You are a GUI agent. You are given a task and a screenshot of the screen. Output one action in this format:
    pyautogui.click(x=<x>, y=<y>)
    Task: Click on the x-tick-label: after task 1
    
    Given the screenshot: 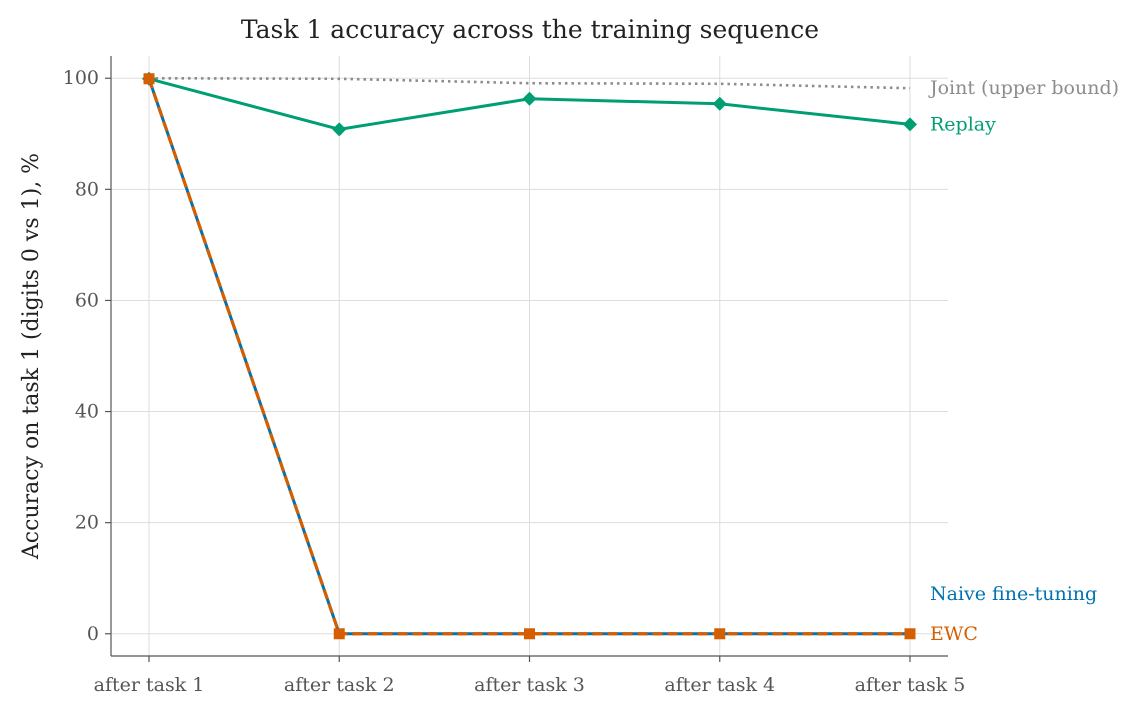 What is the action you would take?
    pyautogui.click(x=149, y=685)
    